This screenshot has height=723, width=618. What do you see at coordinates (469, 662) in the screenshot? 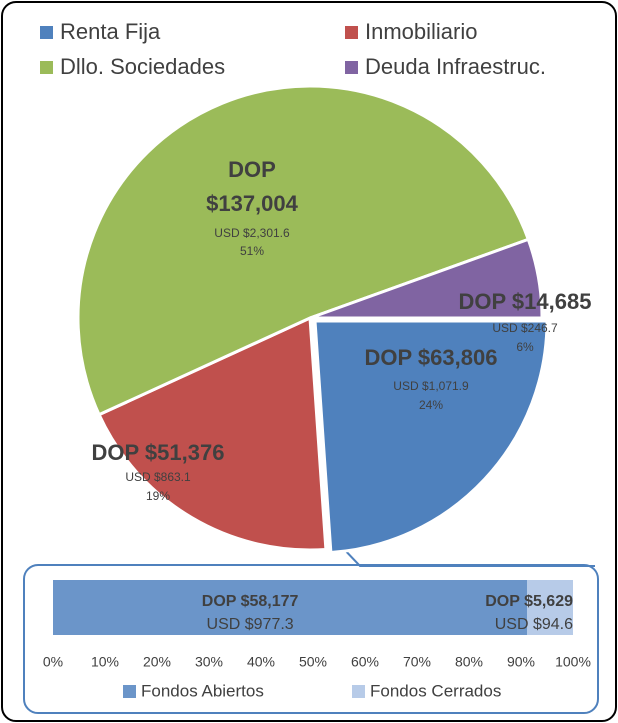
I see `x-tick-label: 80%` at bounding box center [469, 662].